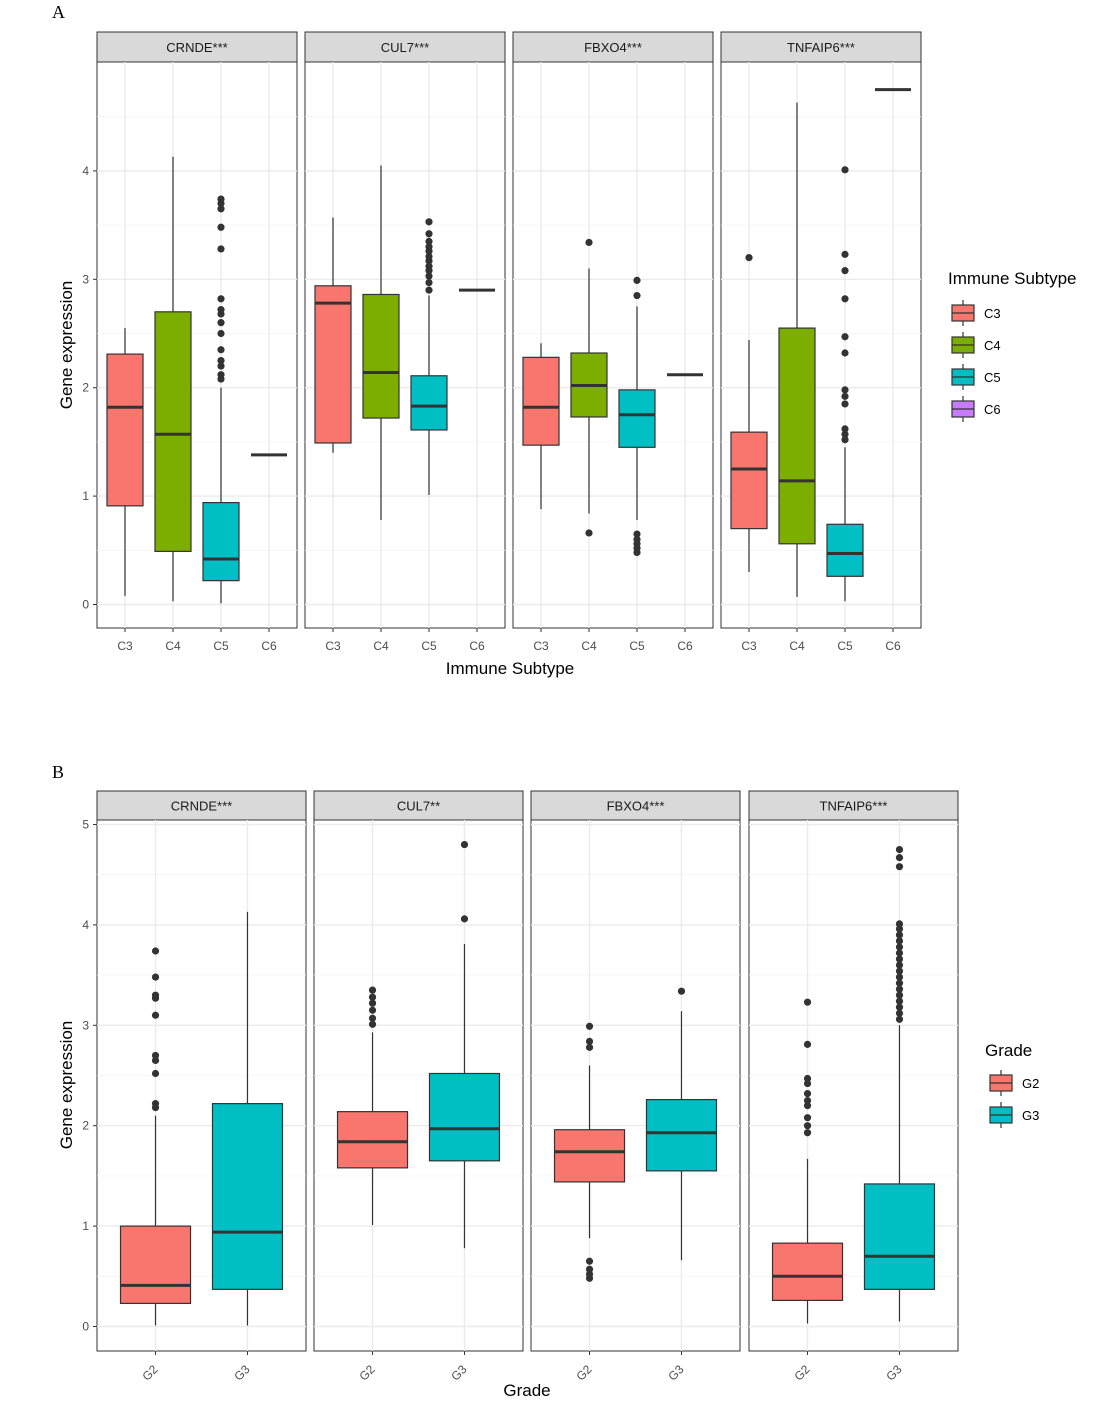  Describe the element at coordinates (196, 47) in the screenshot. I see `facet-title: CRNDE***` at that location.